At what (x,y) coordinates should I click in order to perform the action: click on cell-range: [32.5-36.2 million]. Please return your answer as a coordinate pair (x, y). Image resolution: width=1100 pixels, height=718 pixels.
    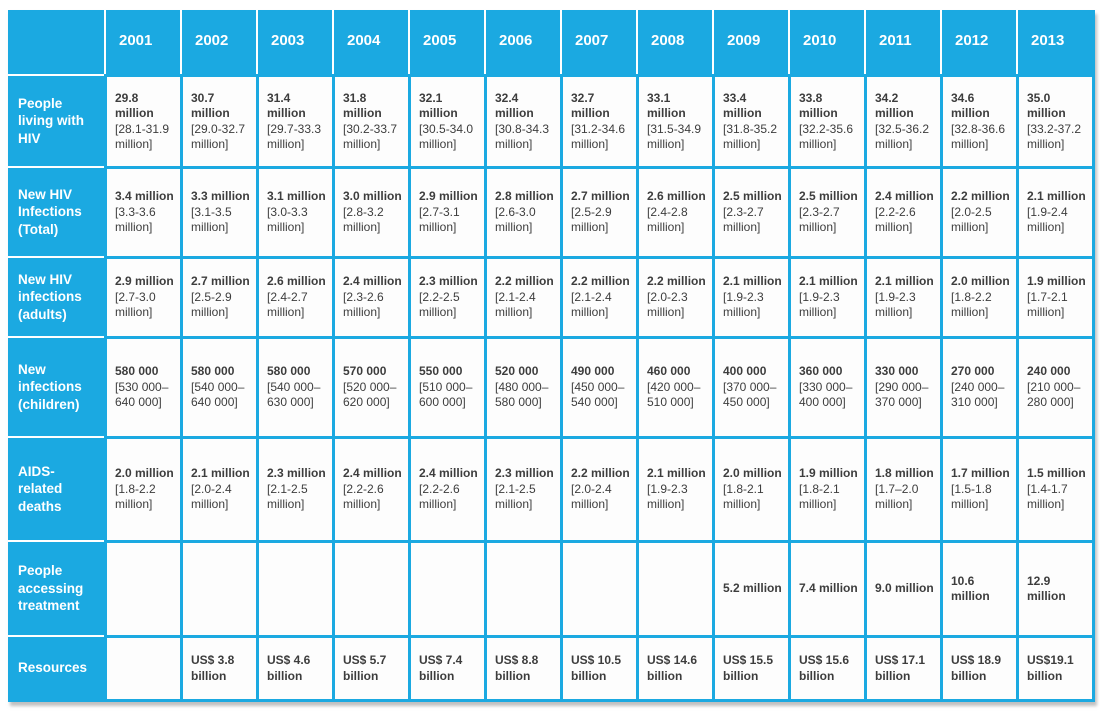
    Looking at the image, I should click on (902, 136).